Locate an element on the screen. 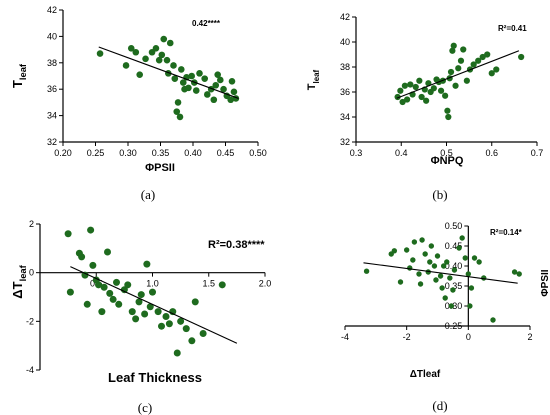  panel-caption: (c) is located at coordinates (145, 407).